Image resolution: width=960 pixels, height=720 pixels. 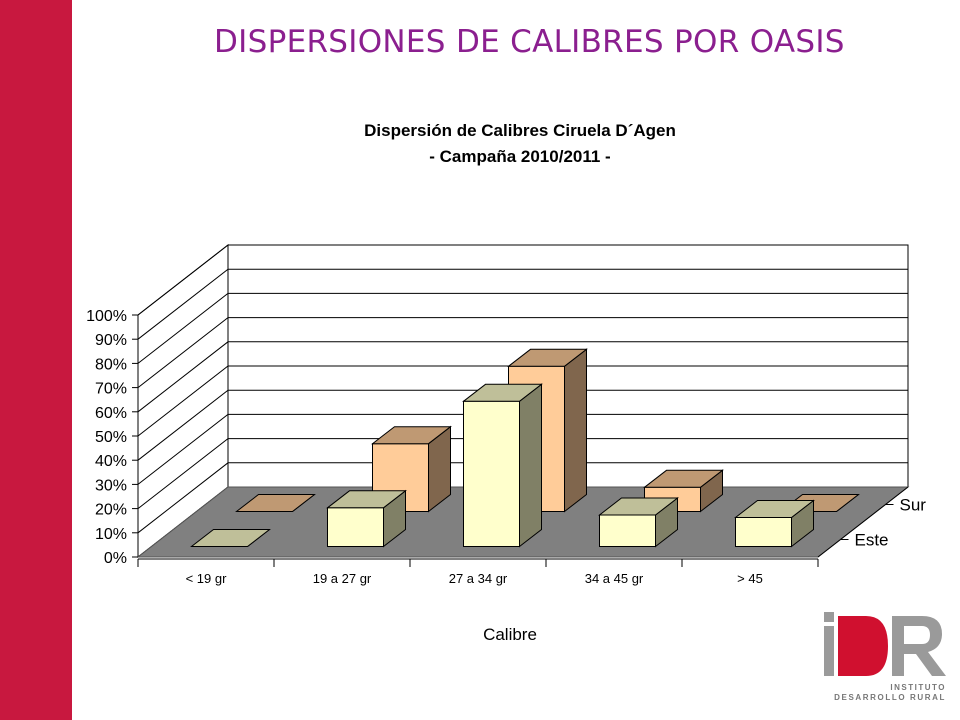 I want to click on series-label-sur: Sur, so click(x=913, y=505).